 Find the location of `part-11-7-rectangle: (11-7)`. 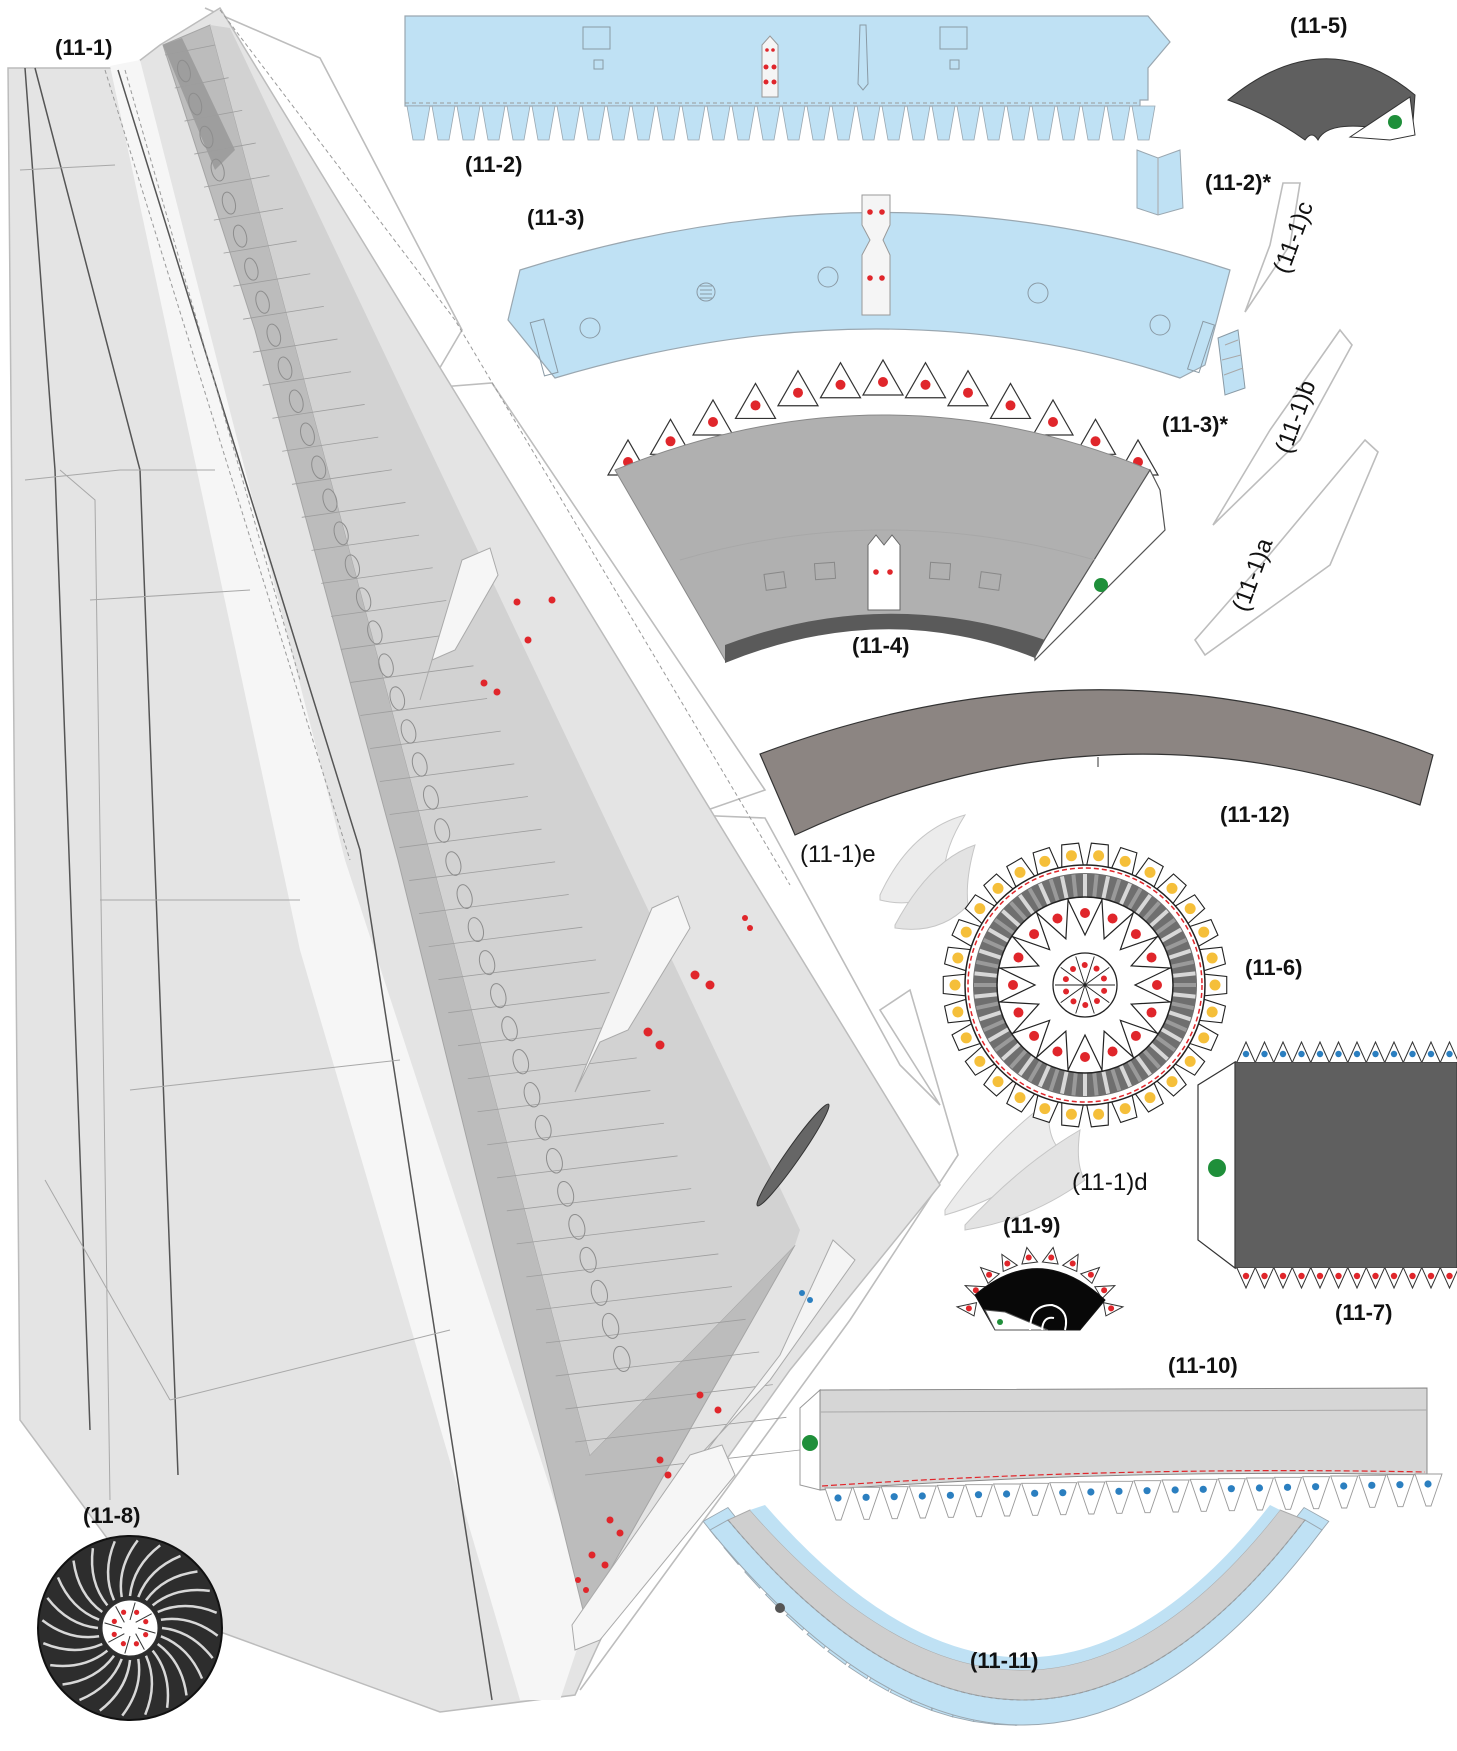

part-11-7-rectangle: (11-7) is located at coordinates (1327, 1182).